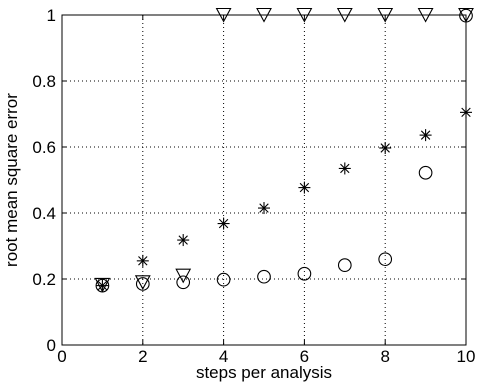 The height and width of the screenshot is (383, 478). Describe the element at coordinates (223, 356) in the screenshot. I see `x-tick-label: 4` at that location.